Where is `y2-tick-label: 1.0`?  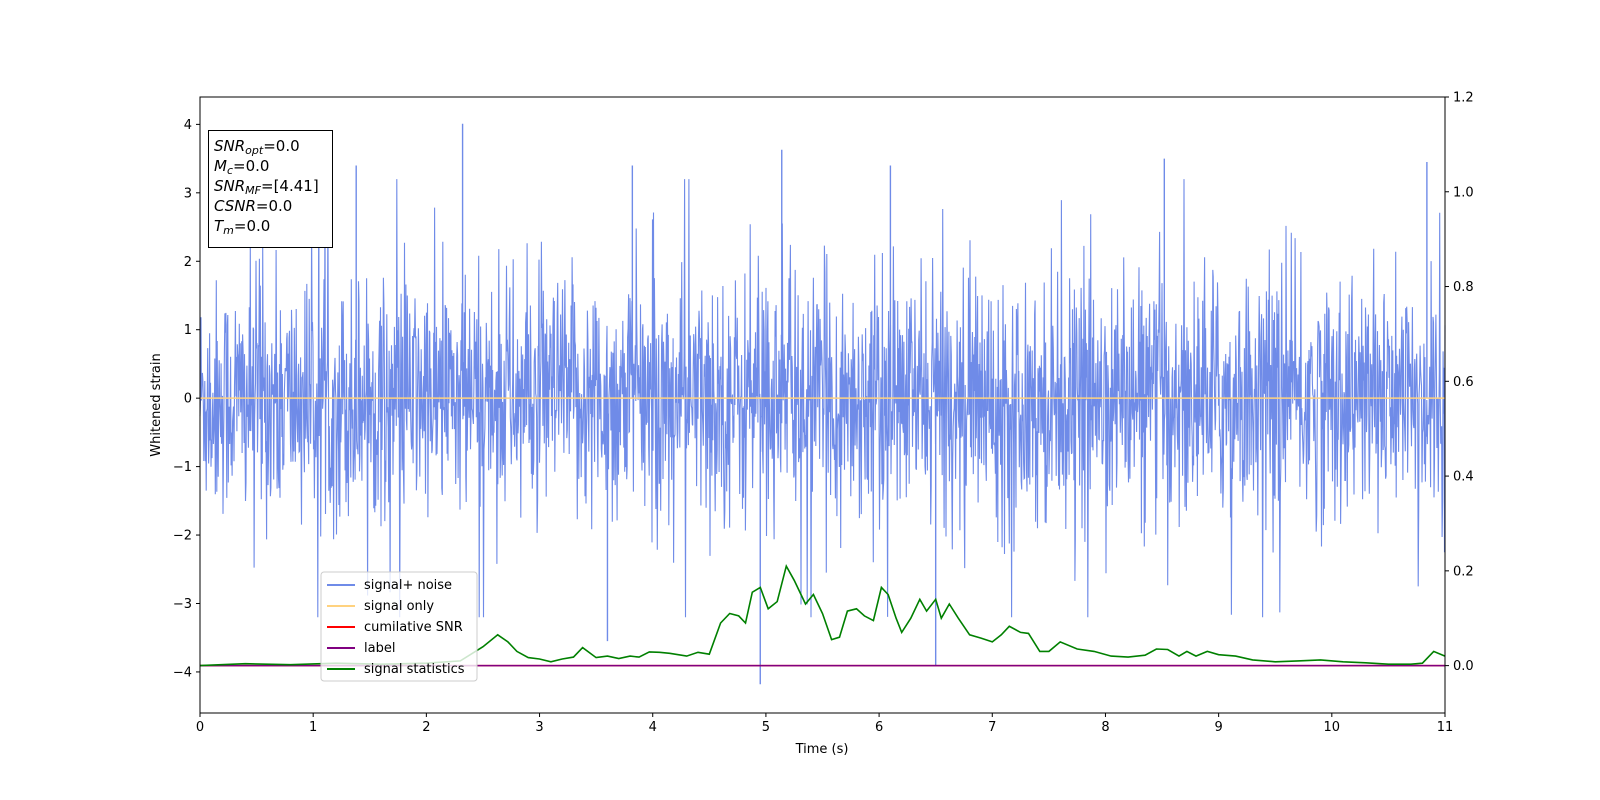
y2-tick-label: 1.0 is located at coordinates (1463, 192).